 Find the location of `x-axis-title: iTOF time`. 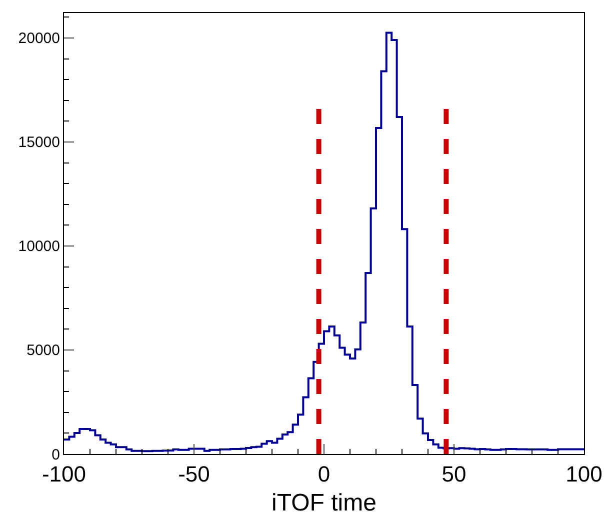

x-axis-title: iTOF time is located at coordinates (324, 503).